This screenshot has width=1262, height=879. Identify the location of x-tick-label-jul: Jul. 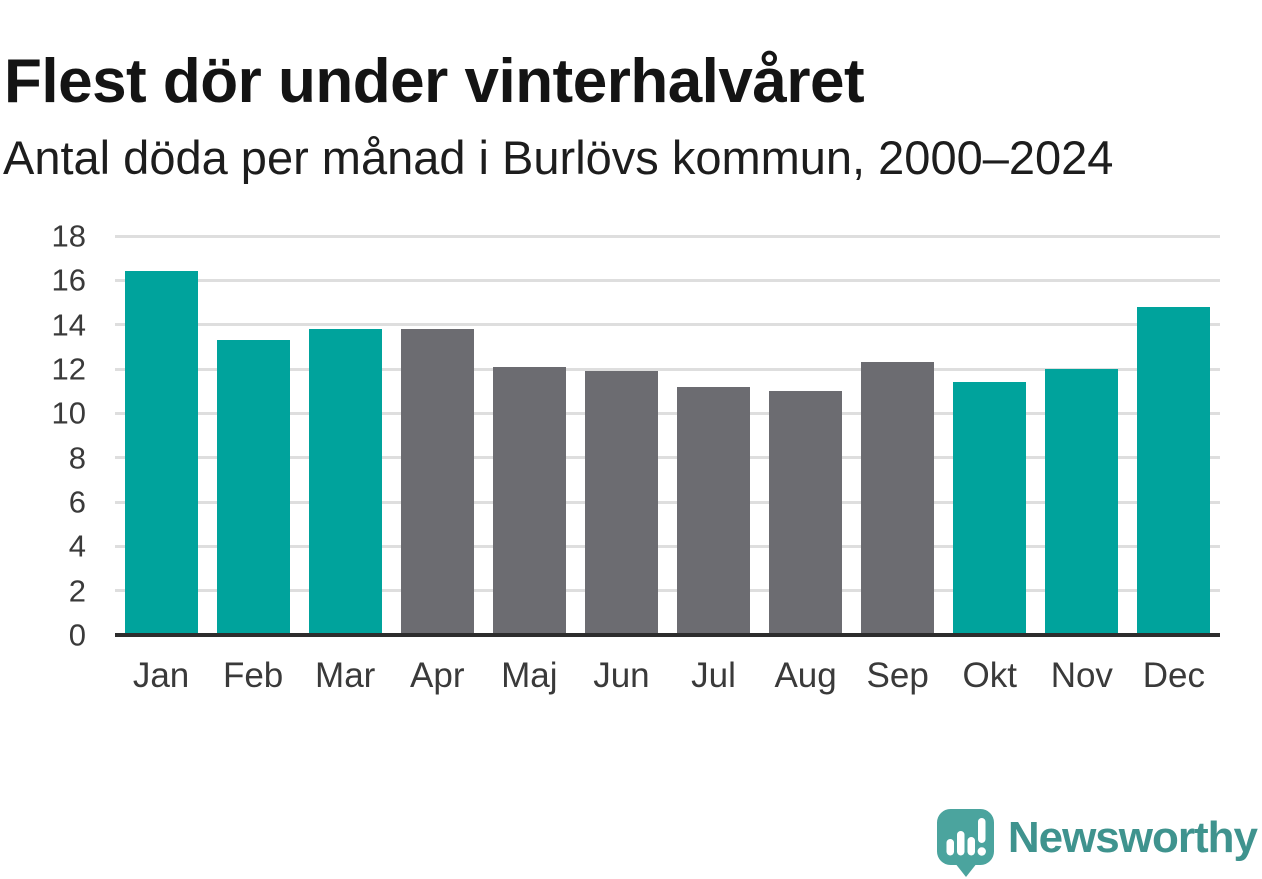
(713, 675).